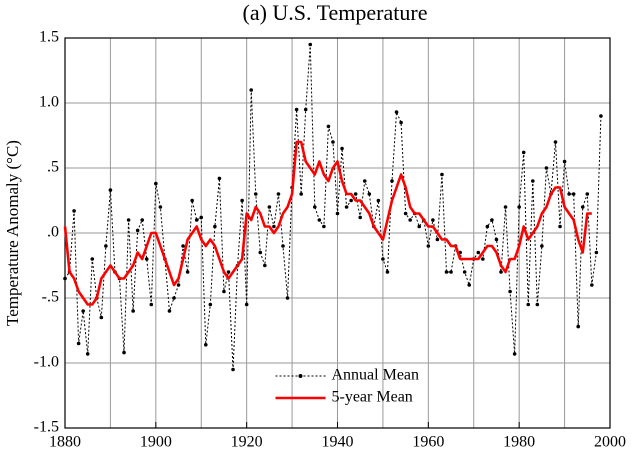 This screenshot has width=642, height=455. I want to click on x-tick-label: 1980, so click(519, 442).